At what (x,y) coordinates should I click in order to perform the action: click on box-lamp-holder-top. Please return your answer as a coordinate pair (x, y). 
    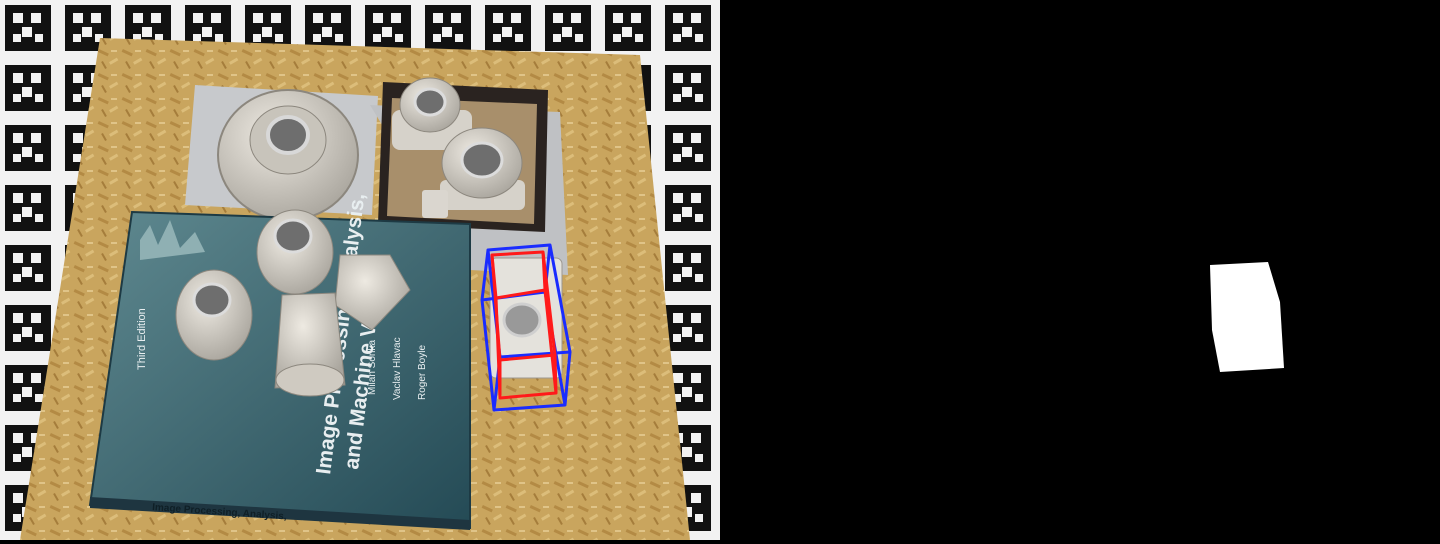
    Looking at the image, I should click on (432, 113).